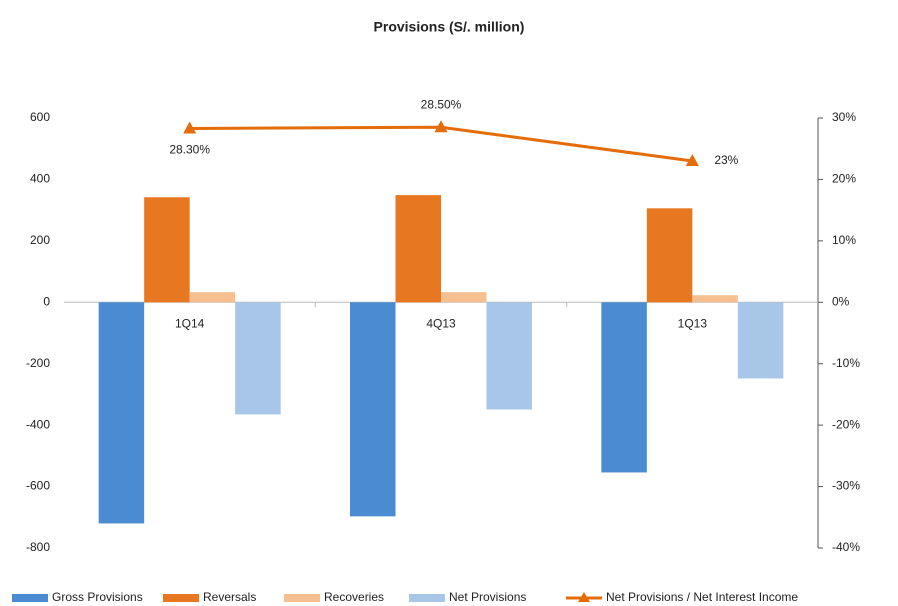 This screenshot has height=606, width=898. I want to click on y-tick-label: -400, so click(38, 424).